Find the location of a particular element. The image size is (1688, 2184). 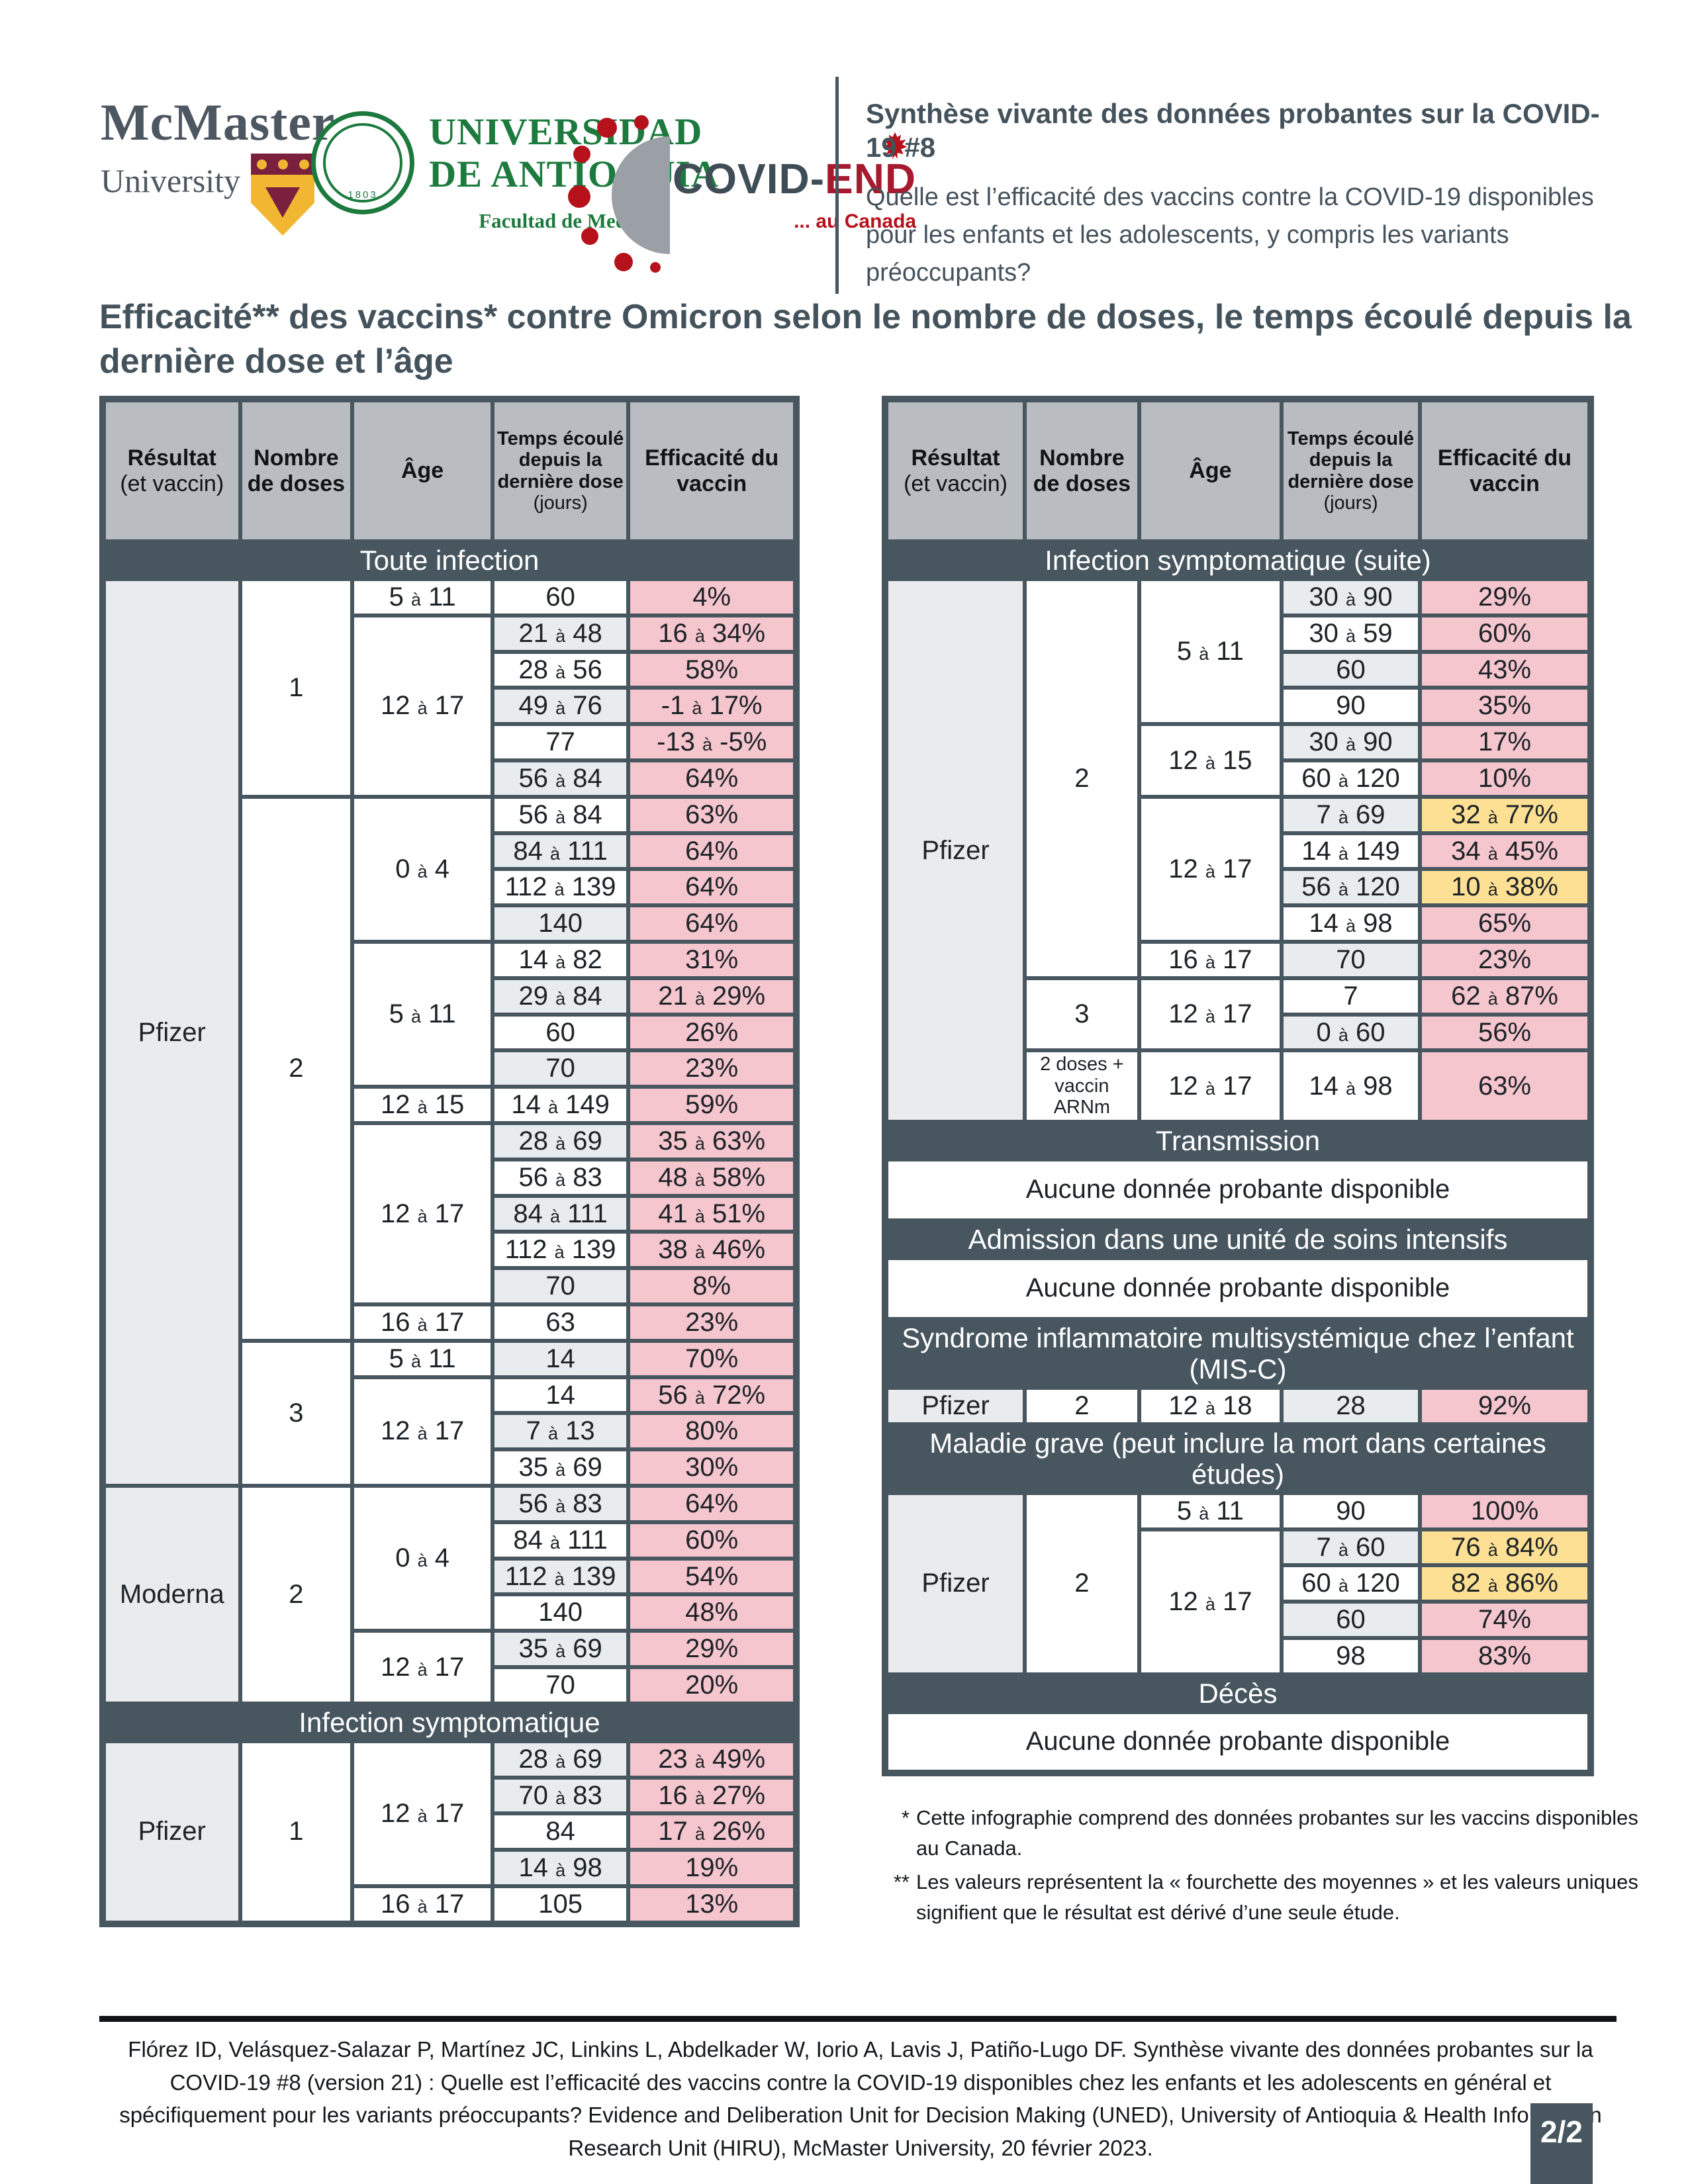

days-cell: 0 à 60 is located at coordinates (1351, 1032).